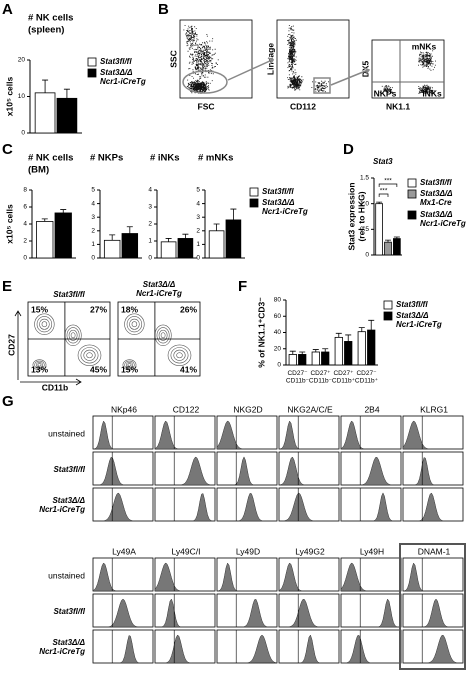  I want to click on y-tick-label: 40, so click(278, 332).